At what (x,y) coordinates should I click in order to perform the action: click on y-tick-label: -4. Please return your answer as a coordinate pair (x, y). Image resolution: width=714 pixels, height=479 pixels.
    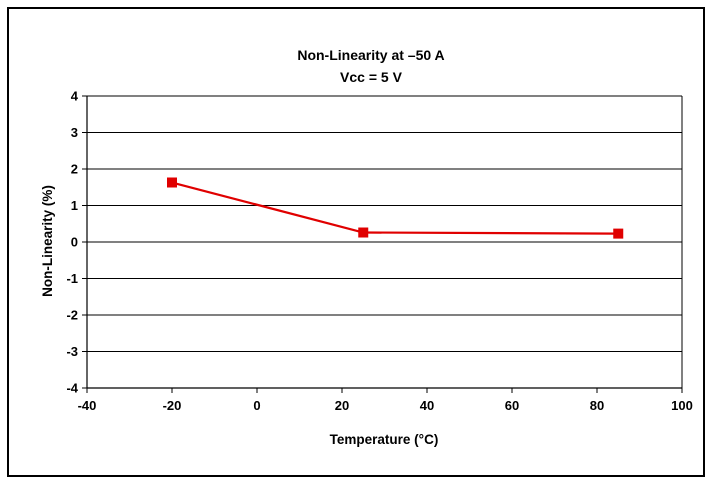
    Looking at the image, I should click on (72, 388).